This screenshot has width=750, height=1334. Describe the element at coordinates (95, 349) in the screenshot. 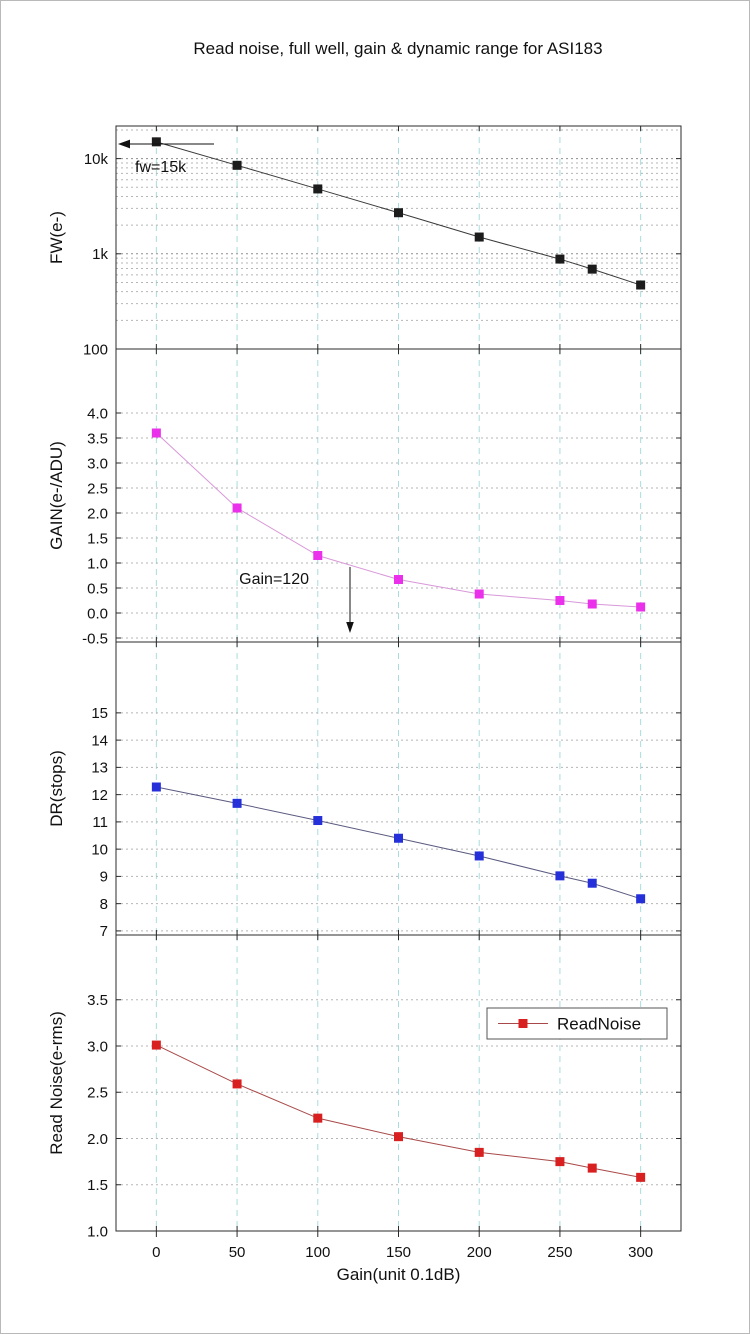

I see `y-tick-label: 100` at that location.